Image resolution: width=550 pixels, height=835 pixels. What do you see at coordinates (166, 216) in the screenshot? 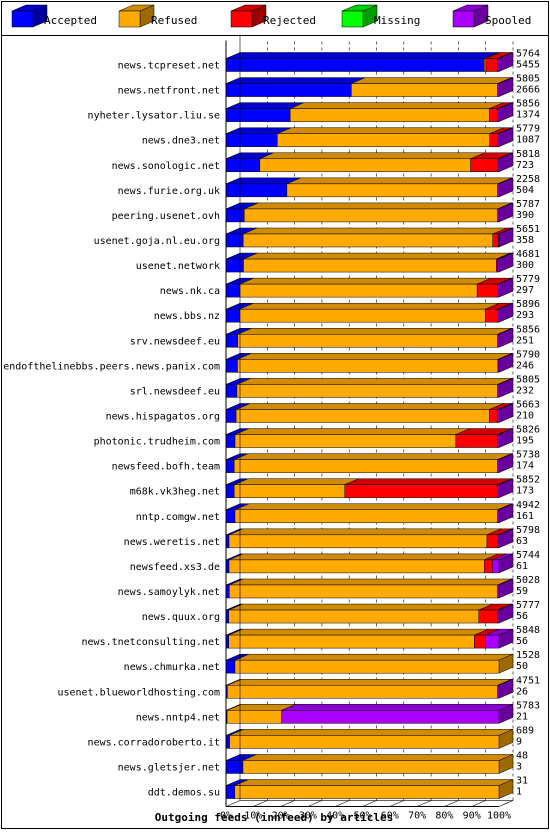
I see `row-label: peering.usenet.ovh` at bounding box center [166, 216].